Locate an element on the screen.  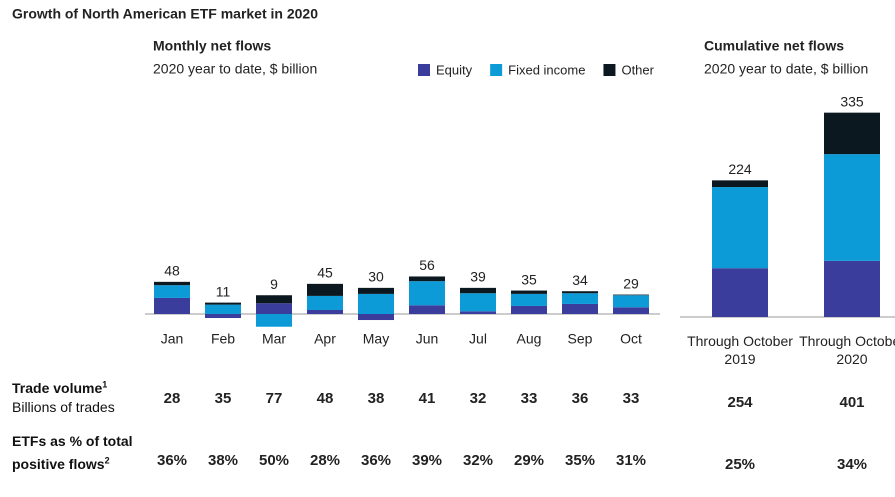
chart-title: Monthly net flows is located at coordinates (212, 46).